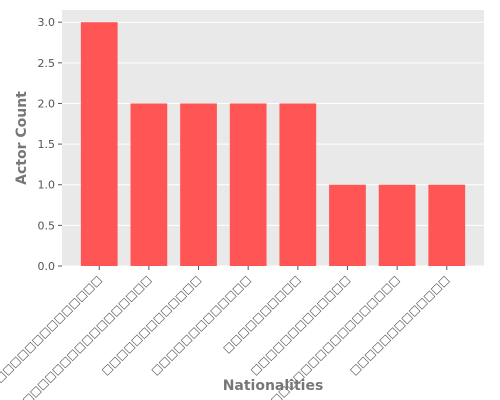 This screenshot has width=500, height=400. Describe the element at coordinates (151, 325) in the screenshot. I see `x-tick-label-2: □□□□□□□□□□□□□` at that location.